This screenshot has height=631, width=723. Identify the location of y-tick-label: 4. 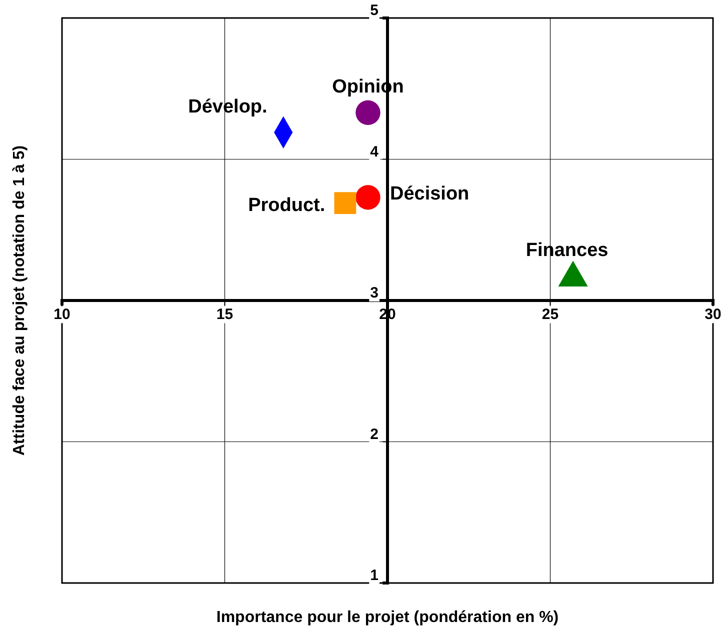
(375, 151).